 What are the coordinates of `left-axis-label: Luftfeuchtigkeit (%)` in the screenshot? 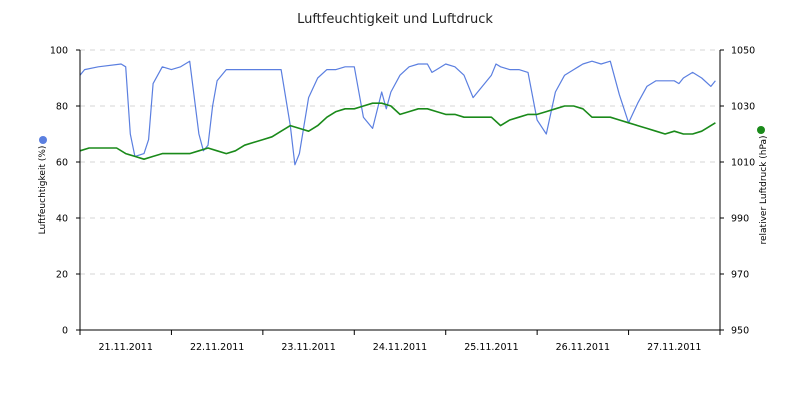 It's located at (43, 190).